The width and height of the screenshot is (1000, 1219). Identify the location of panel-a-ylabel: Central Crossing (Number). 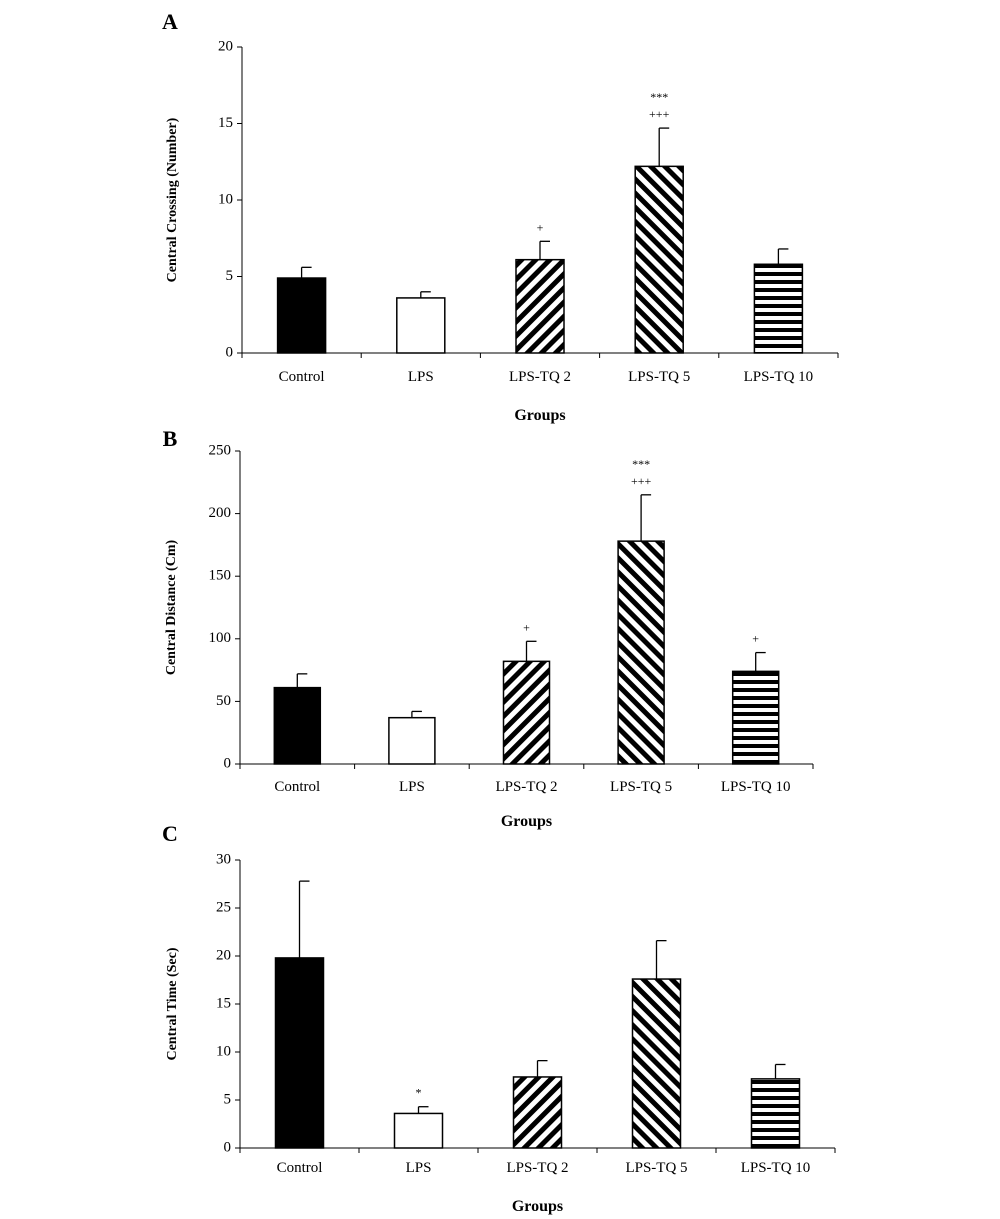
(172, 199).